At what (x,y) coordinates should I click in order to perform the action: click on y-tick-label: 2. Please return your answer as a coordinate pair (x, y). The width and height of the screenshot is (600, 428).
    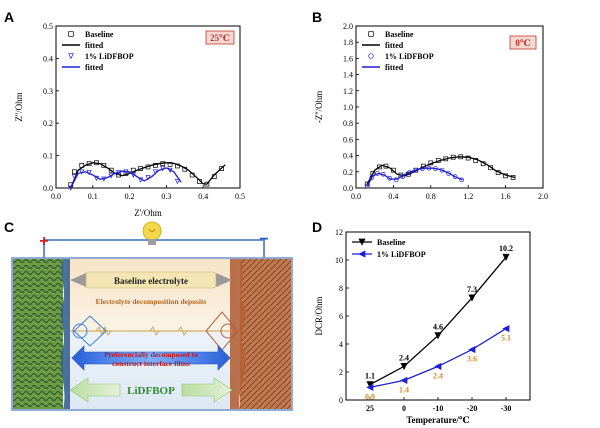
    Looking at the image, I should click on (341, 372).